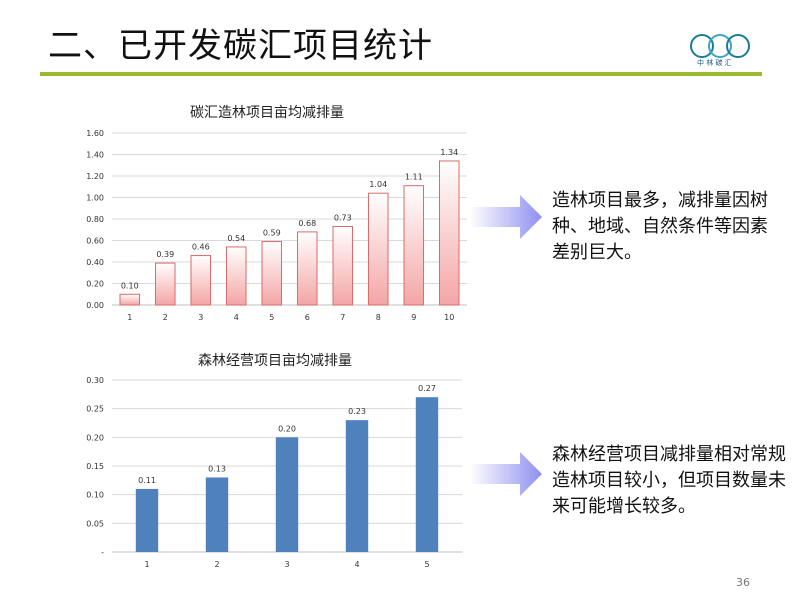  I want to click on y-tick-label: 1.00, so click(95, 198).